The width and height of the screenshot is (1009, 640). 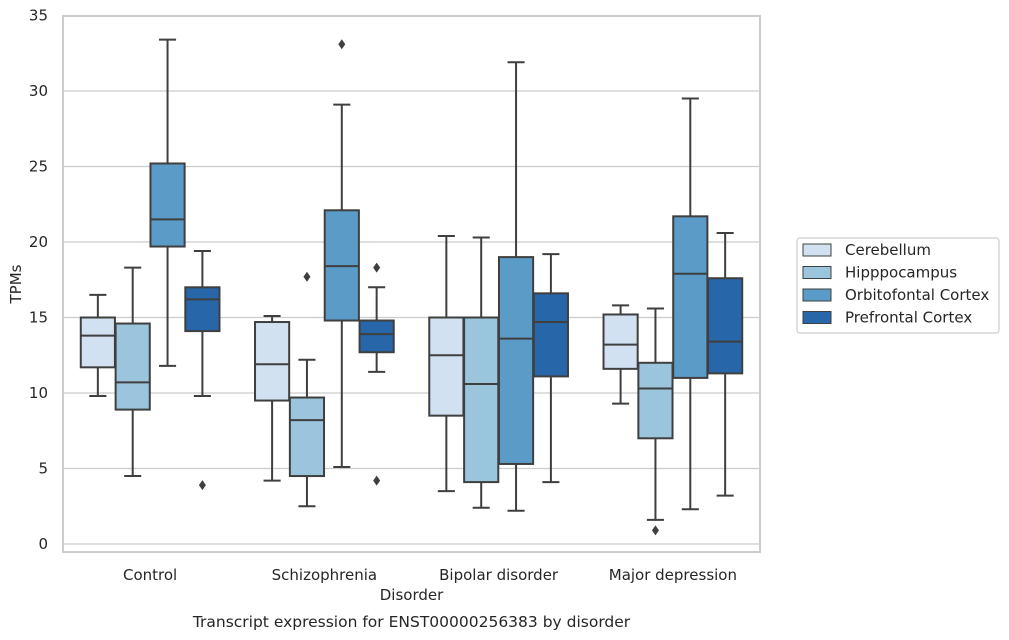 What do you see at coordinates (43, 469) in the screenshot?
I see `y-tick-label: 5` at bounding box center [43, 469].